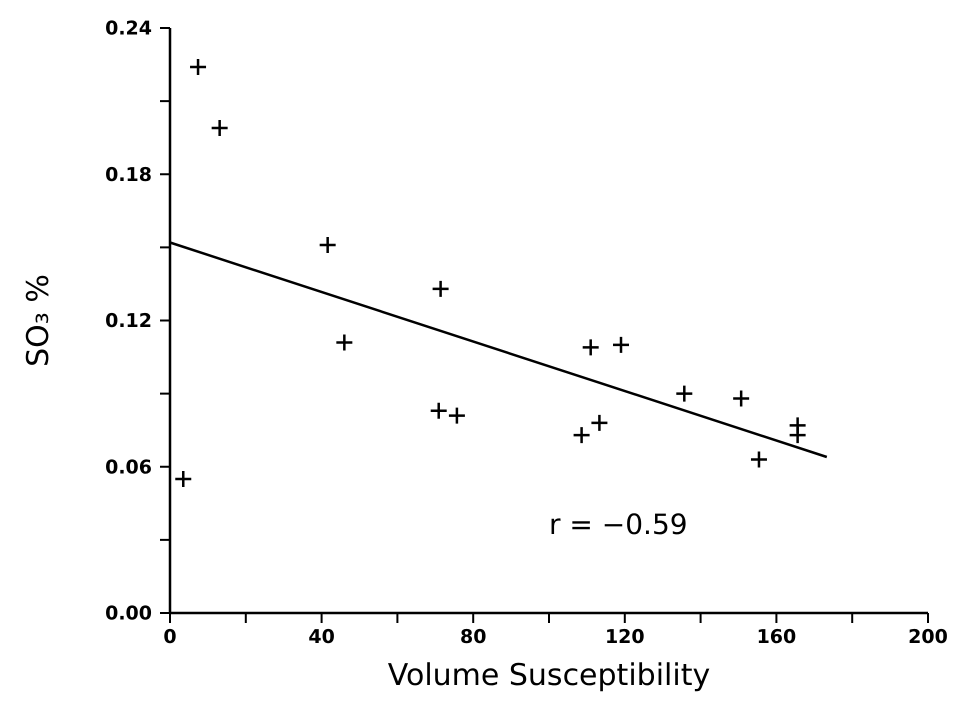  I want to click on x-tick-label: 40, so click(321, 637).